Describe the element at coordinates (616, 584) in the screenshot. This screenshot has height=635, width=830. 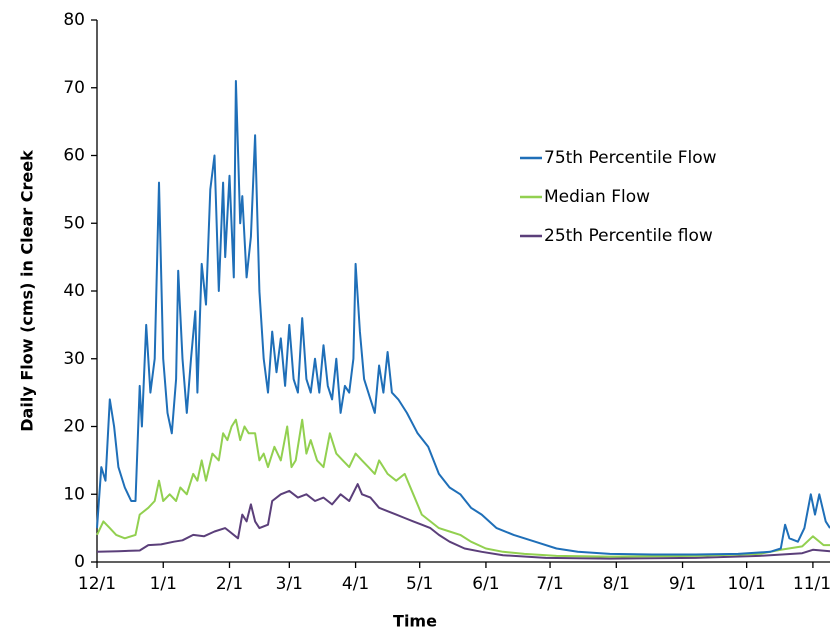
I see `x-tick-label: 8/1` at that location.